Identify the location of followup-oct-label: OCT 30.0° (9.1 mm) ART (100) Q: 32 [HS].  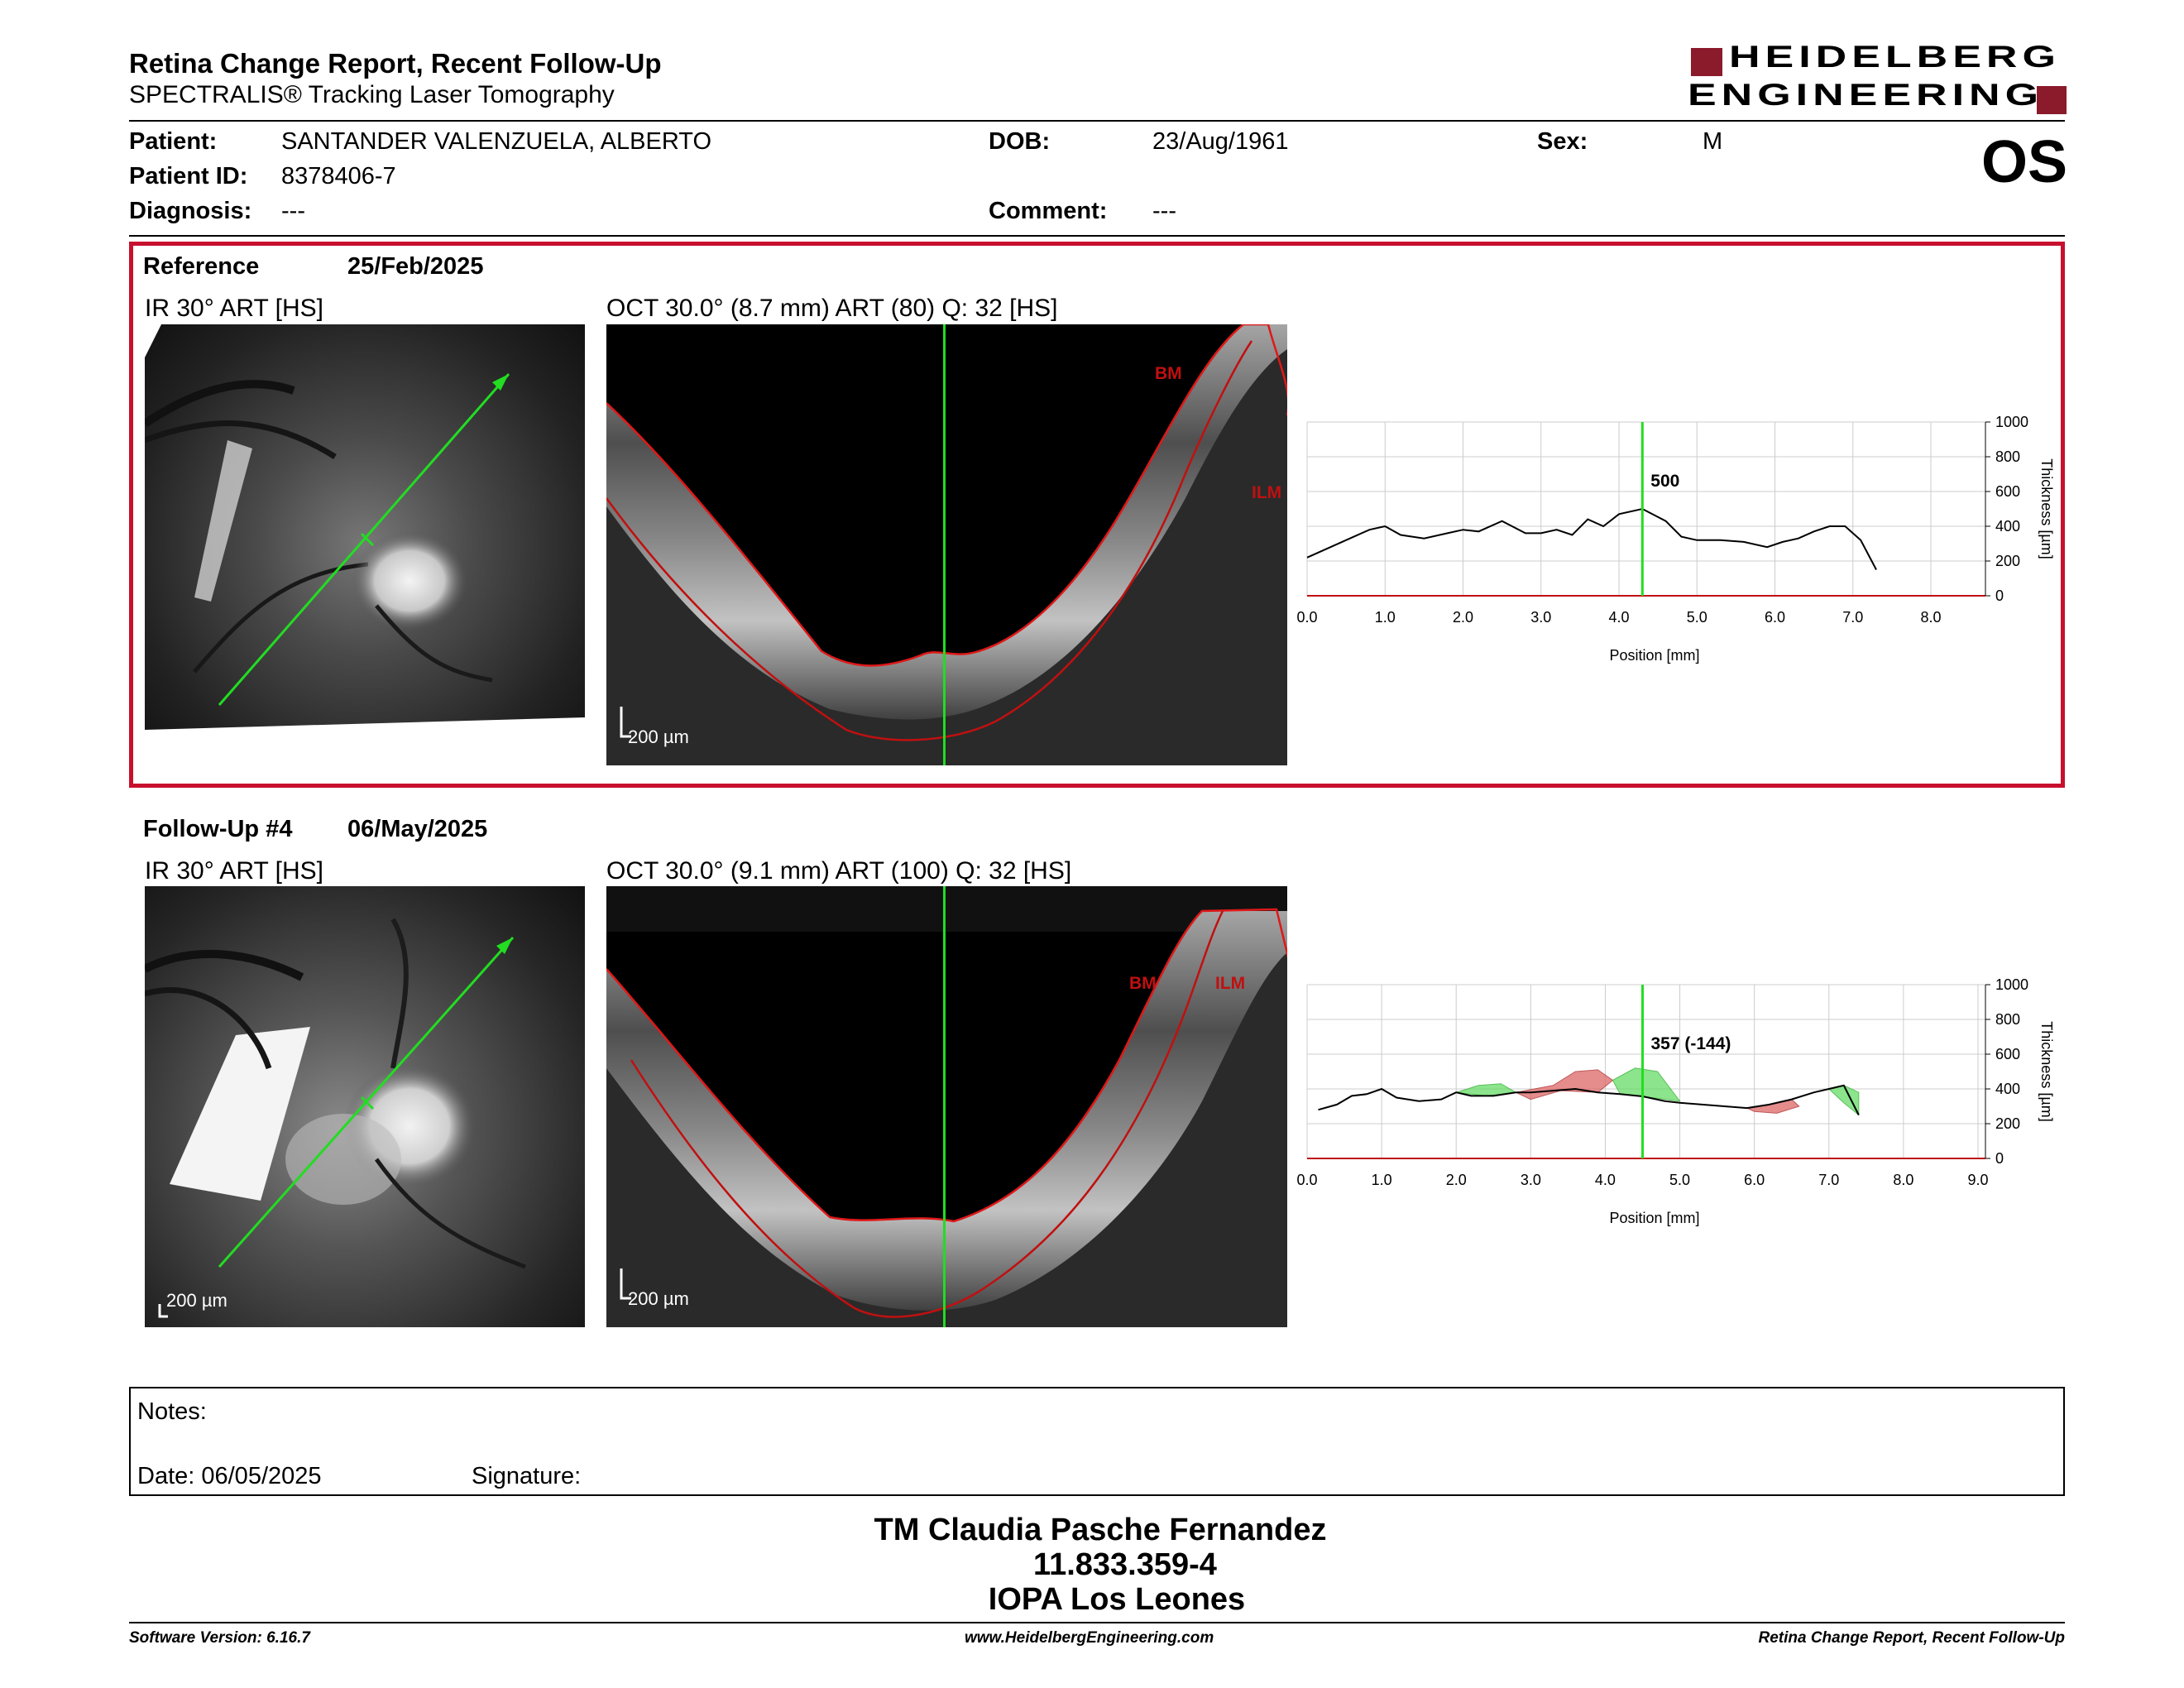
(839, 871).